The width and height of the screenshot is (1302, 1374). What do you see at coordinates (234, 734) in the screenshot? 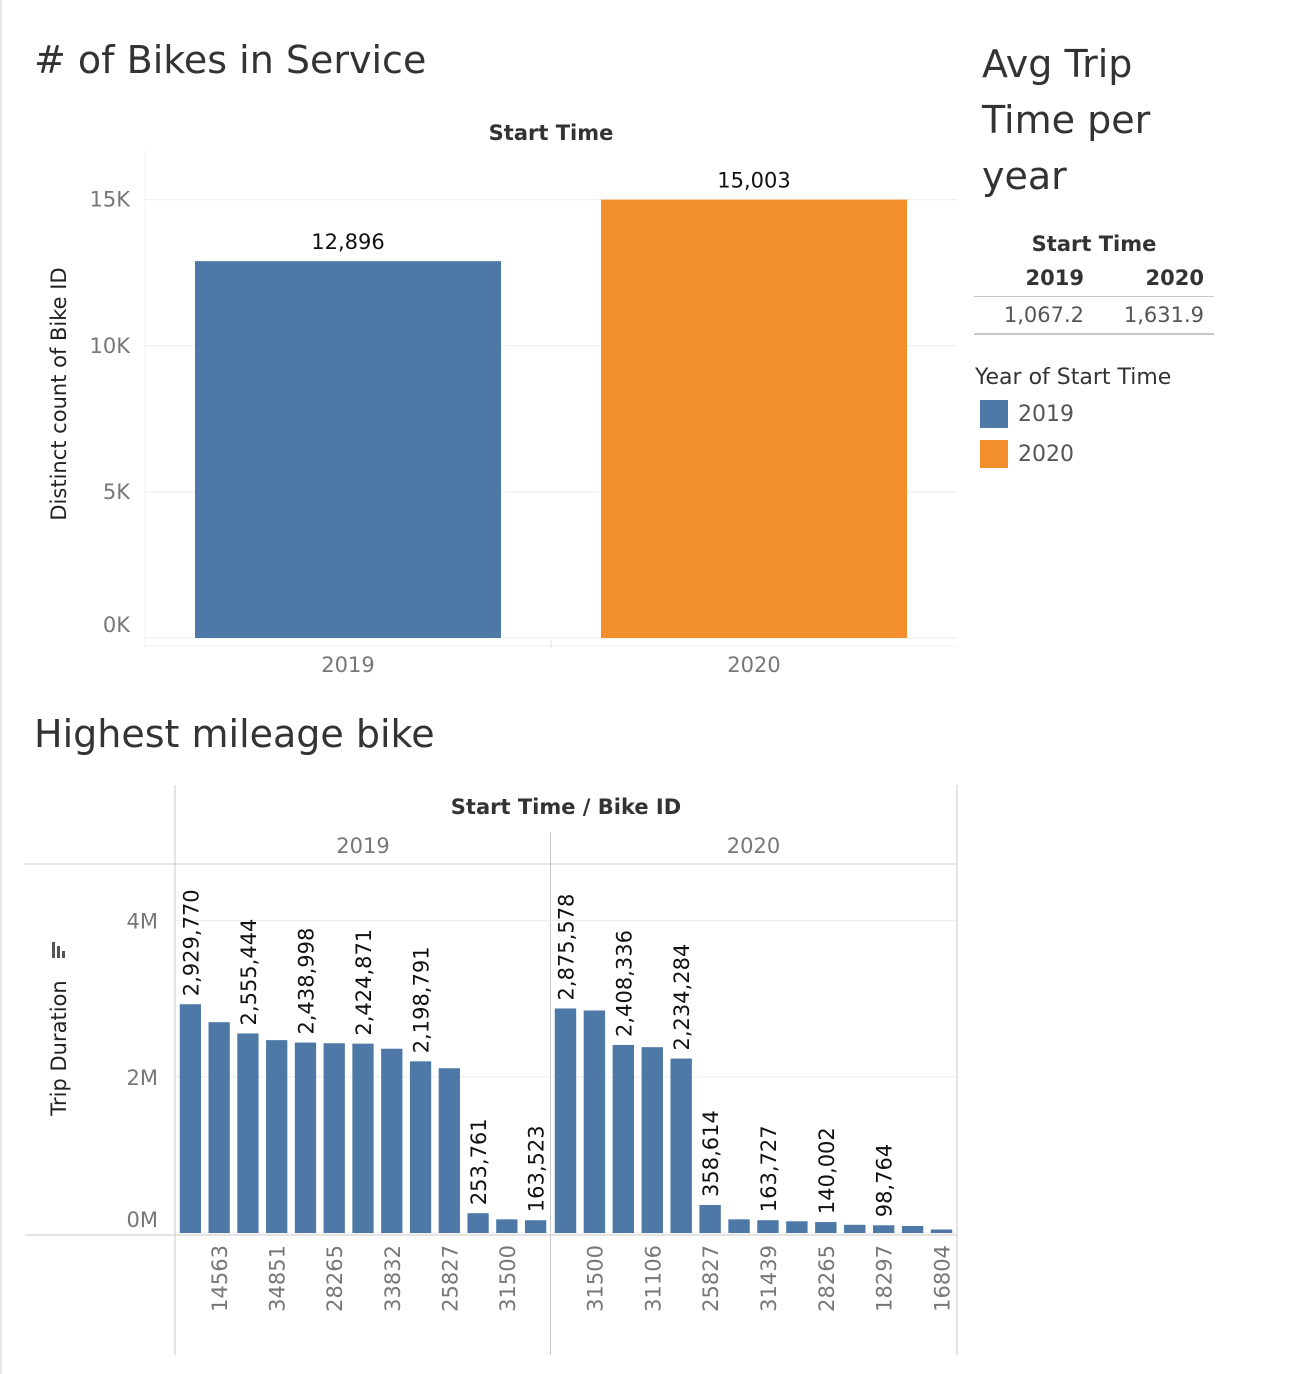
I see `highest-mileage-title: Highest mileage bike` at bounding box center [234, 734].